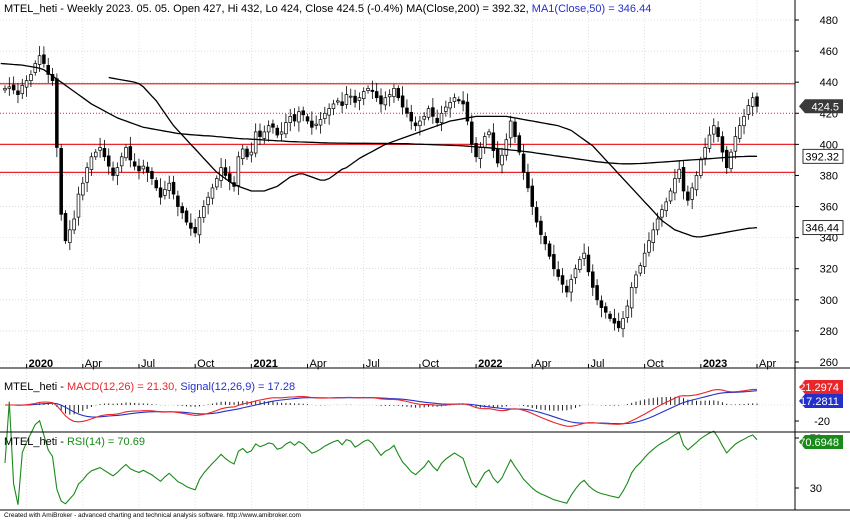 Image resolution: width=850 pixels, height=520 pixels. I want to click on last-close-badge: 424.5, so click(821, 106).